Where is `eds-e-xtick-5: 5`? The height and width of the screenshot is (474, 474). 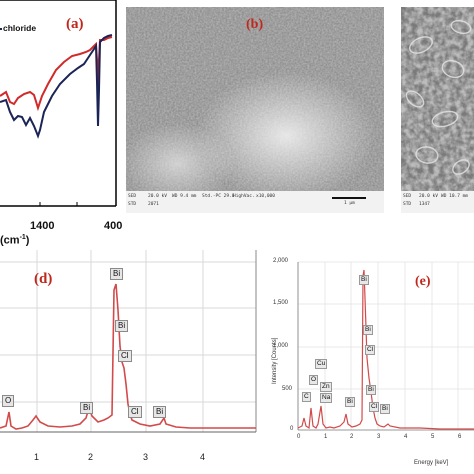
eds-e-xtick-5: 5 is located at coordinates (433, 437).